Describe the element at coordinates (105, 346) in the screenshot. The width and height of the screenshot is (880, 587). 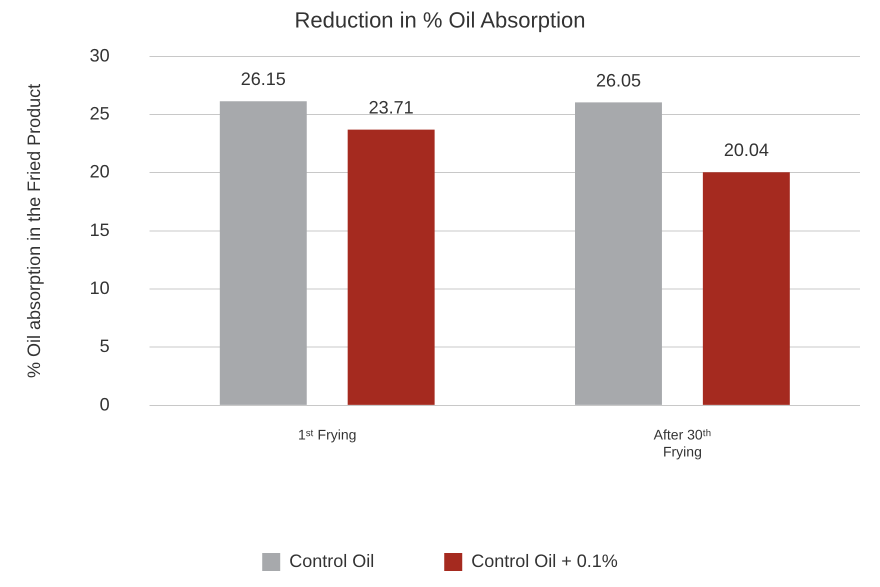
I see `y-tick-label: 5` at that location.